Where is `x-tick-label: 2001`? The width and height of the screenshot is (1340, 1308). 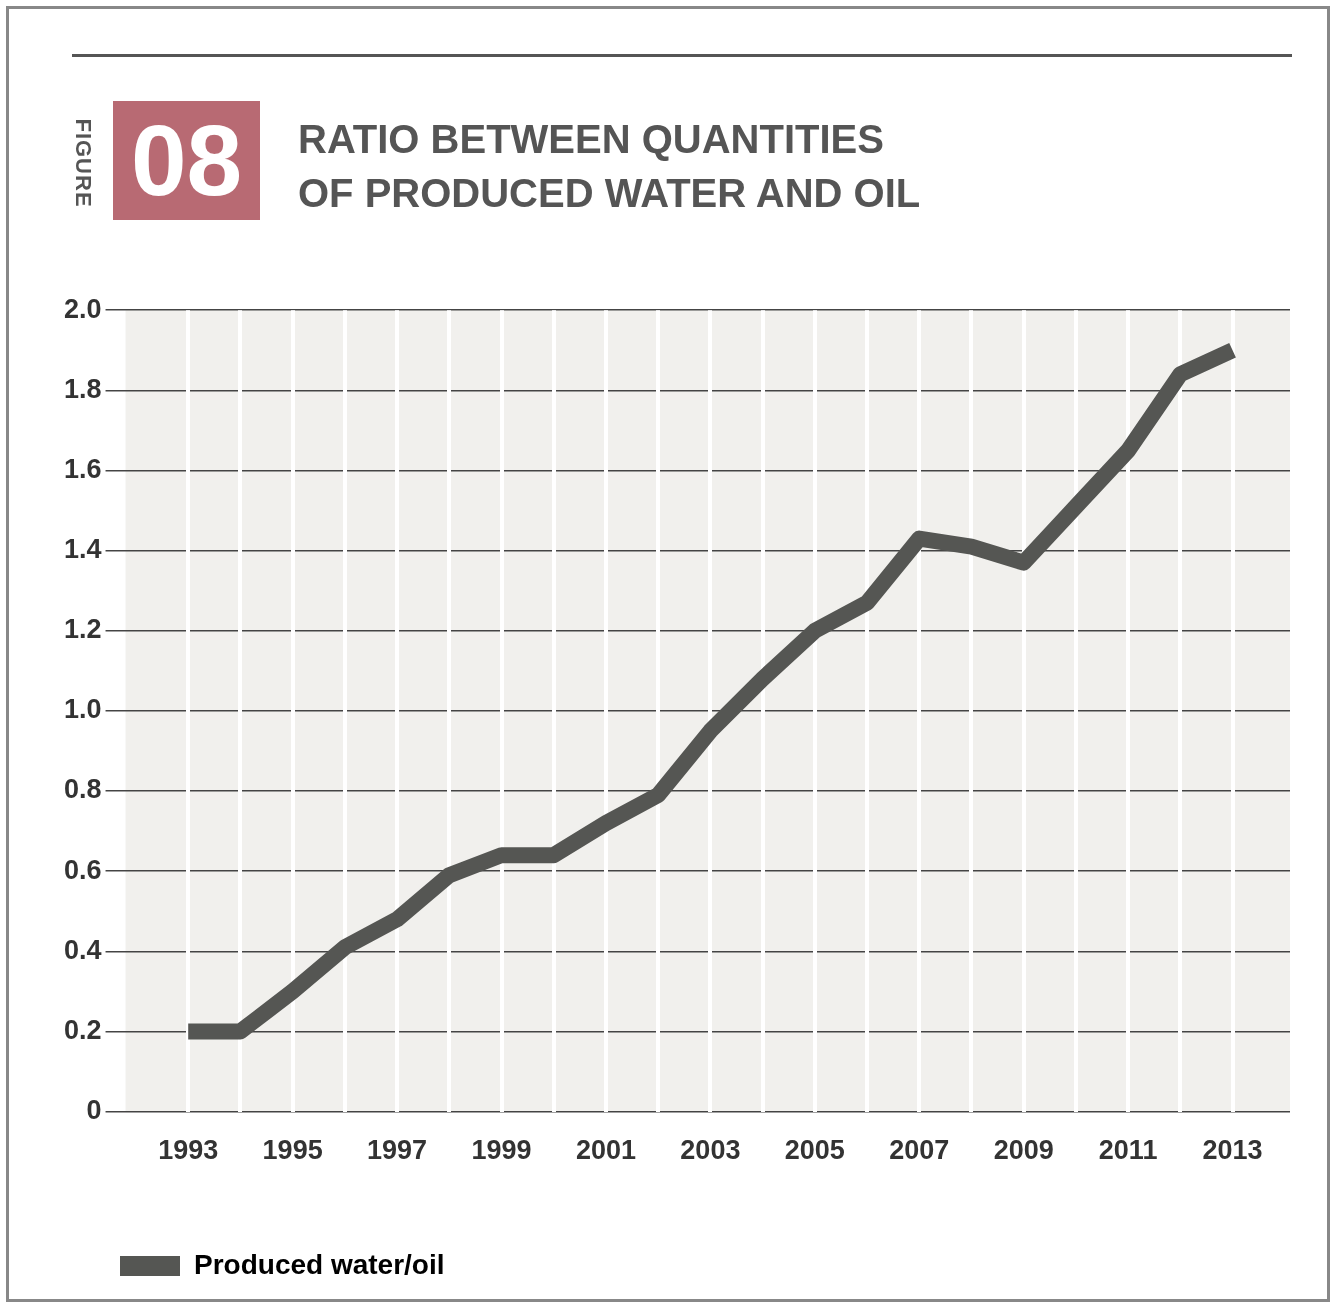
x-tick-label: 2001 is located at coordinates (605, 1150).